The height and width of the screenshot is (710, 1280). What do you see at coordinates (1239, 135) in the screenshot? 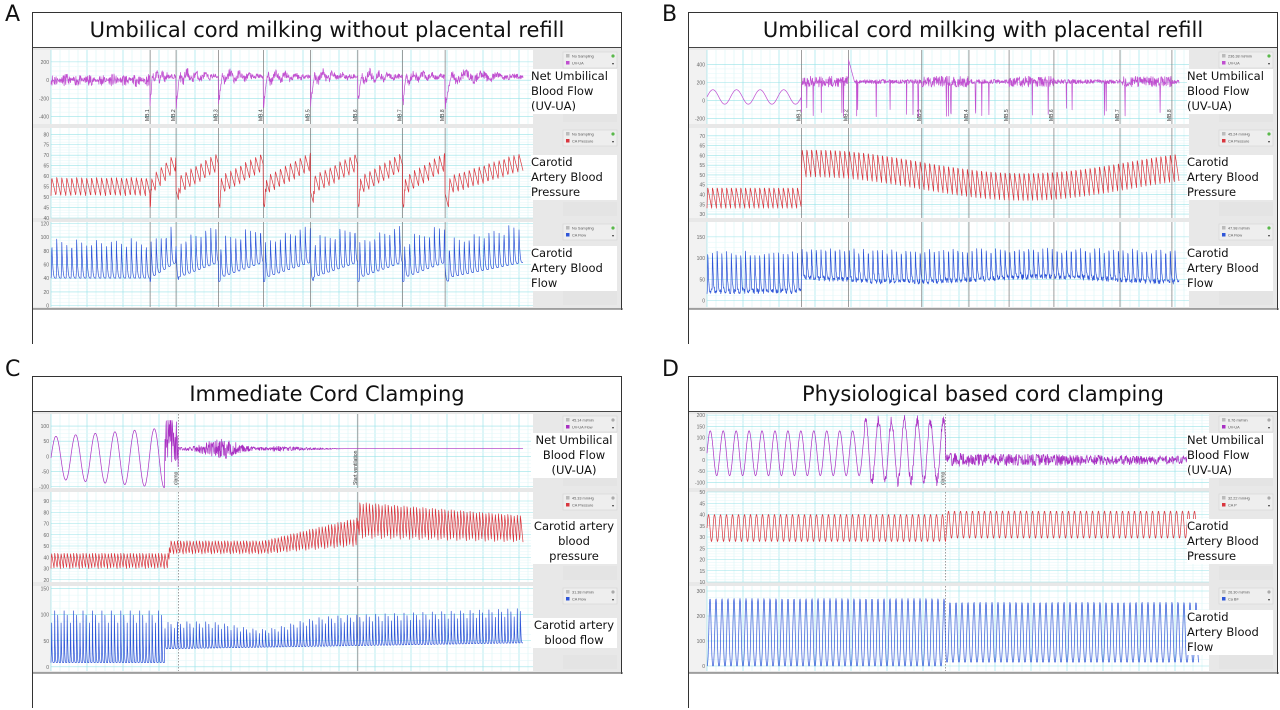
I see `legend-value: 45.24 mmHg` at bounding box center [1239, 135].